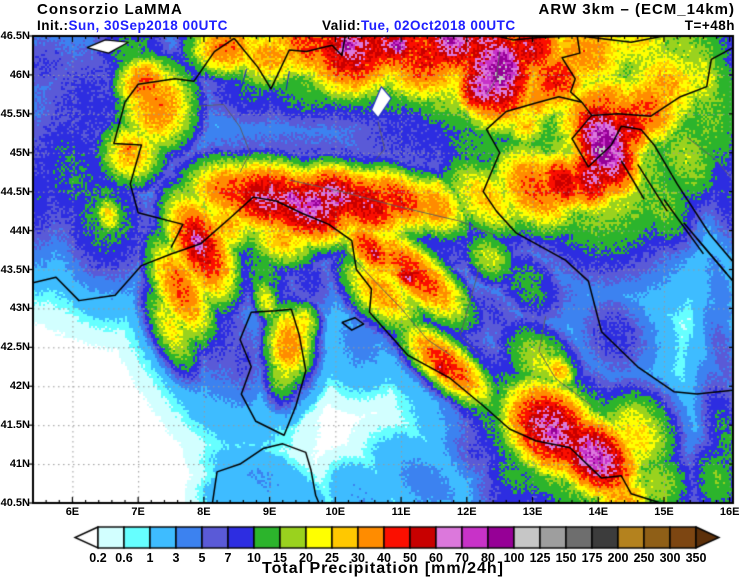 The height and width of the screenshot is (580, 751). I want to click on colorbar-level-label: 0.6, so click(124, 558).